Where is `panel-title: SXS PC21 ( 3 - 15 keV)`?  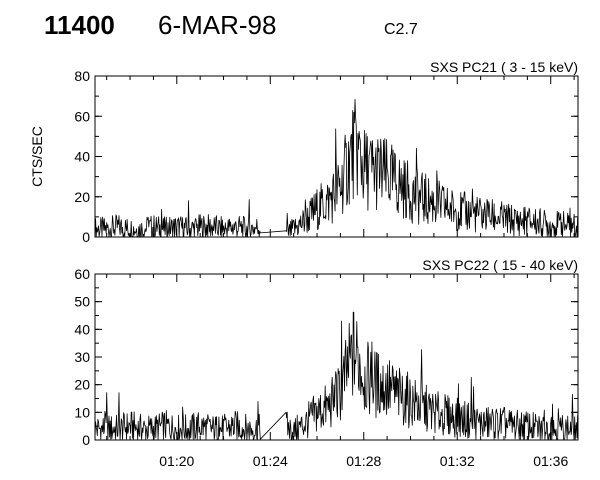
panel-title: SXS PC21 ( 3 - 15 keV) is located at coordinates (504, 67).